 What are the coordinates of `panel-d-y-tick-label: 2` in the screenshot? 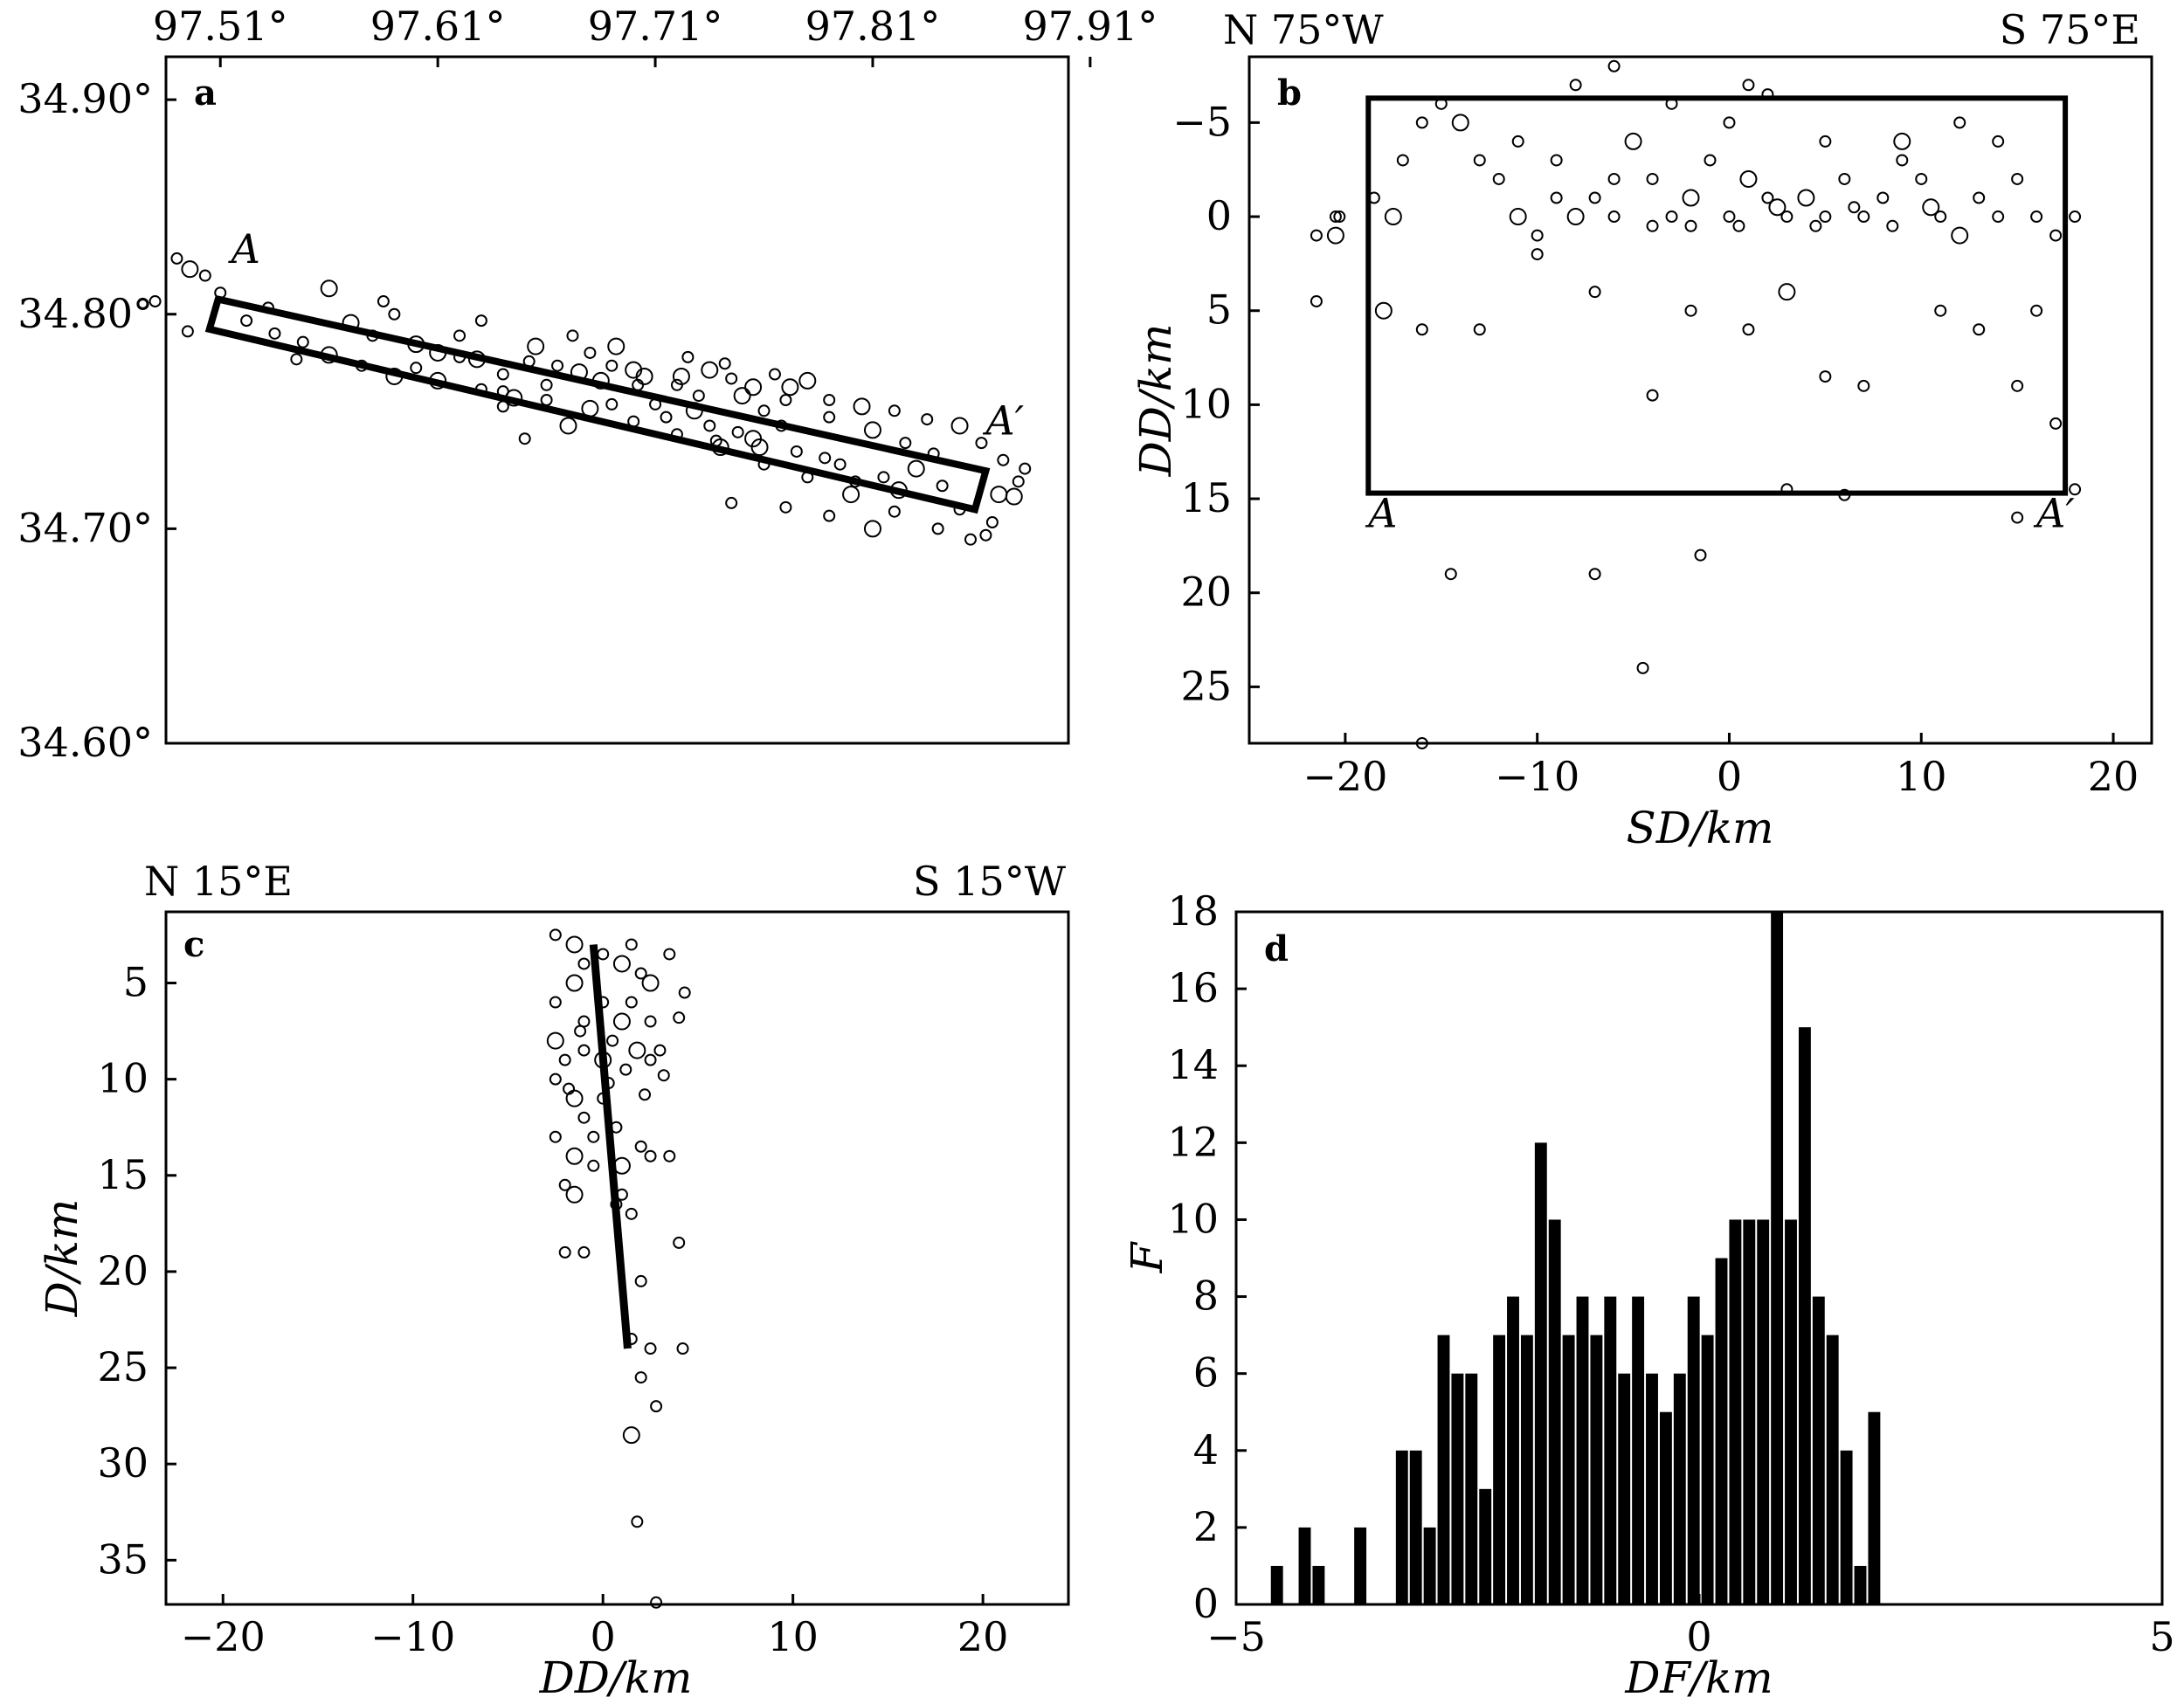 It's located at (1206, 1526).